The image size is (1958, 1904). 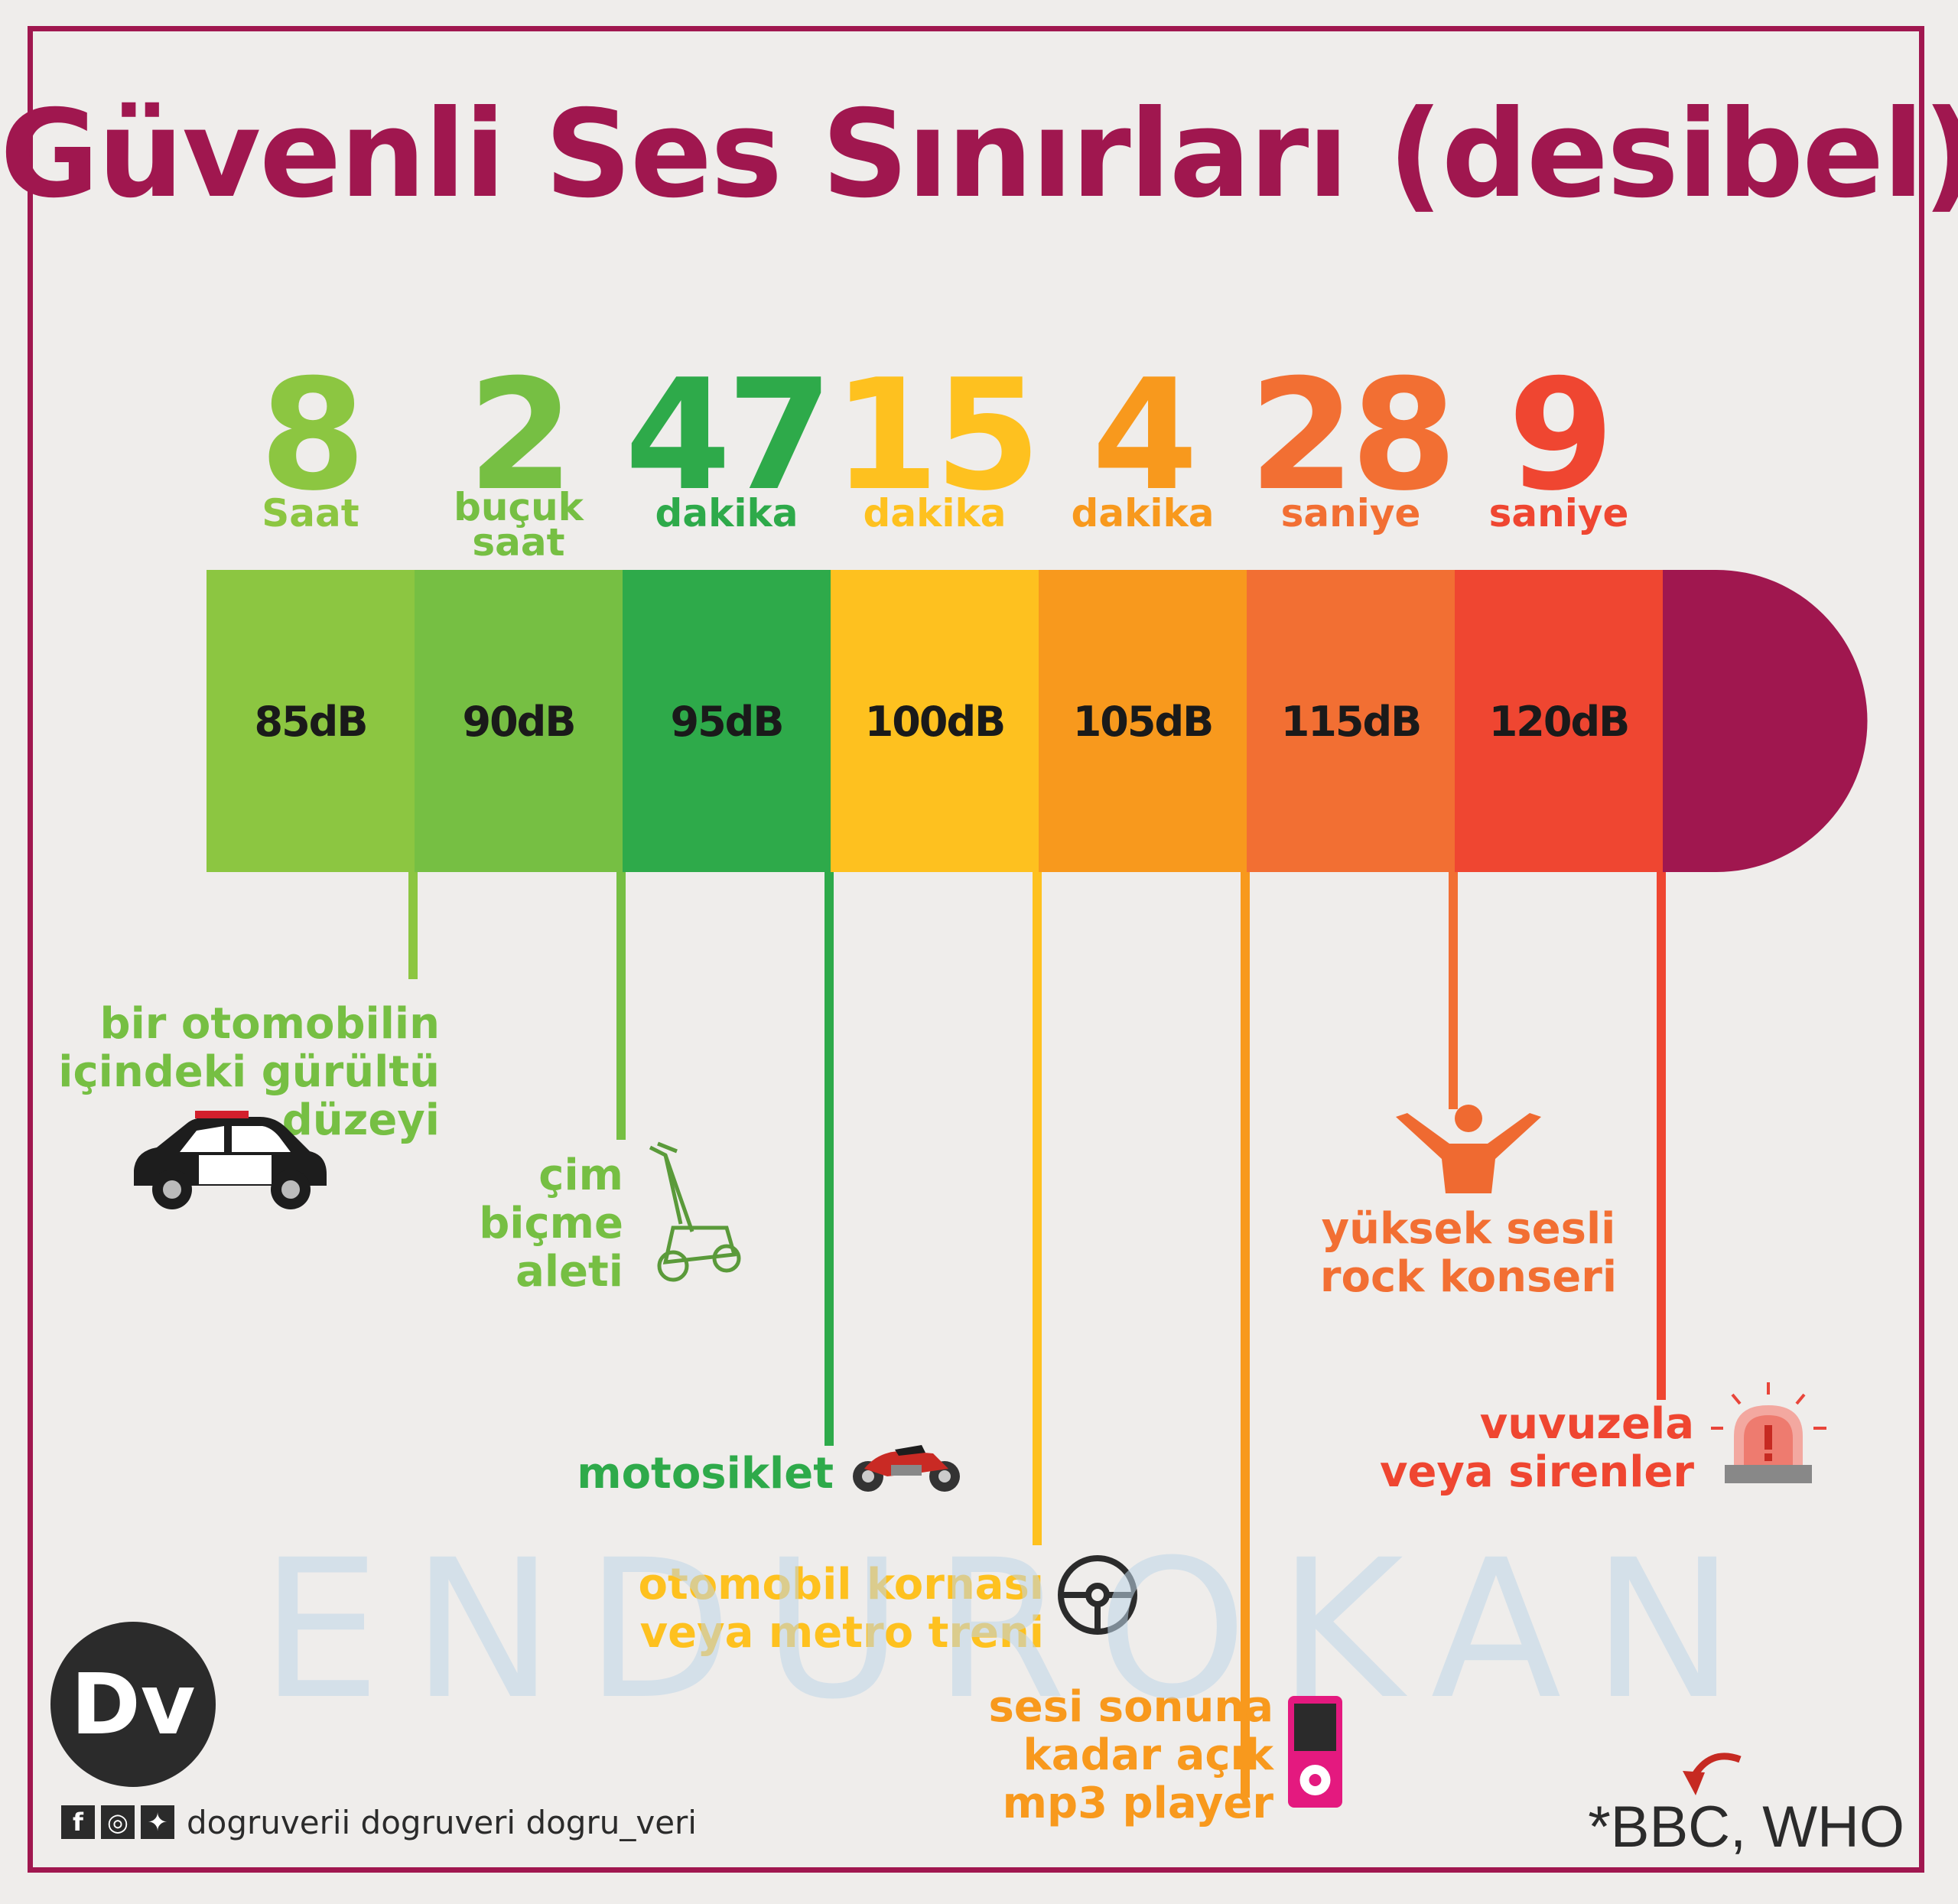 I want to click on db-label-95: 95dB, so click(x=728, y=722).